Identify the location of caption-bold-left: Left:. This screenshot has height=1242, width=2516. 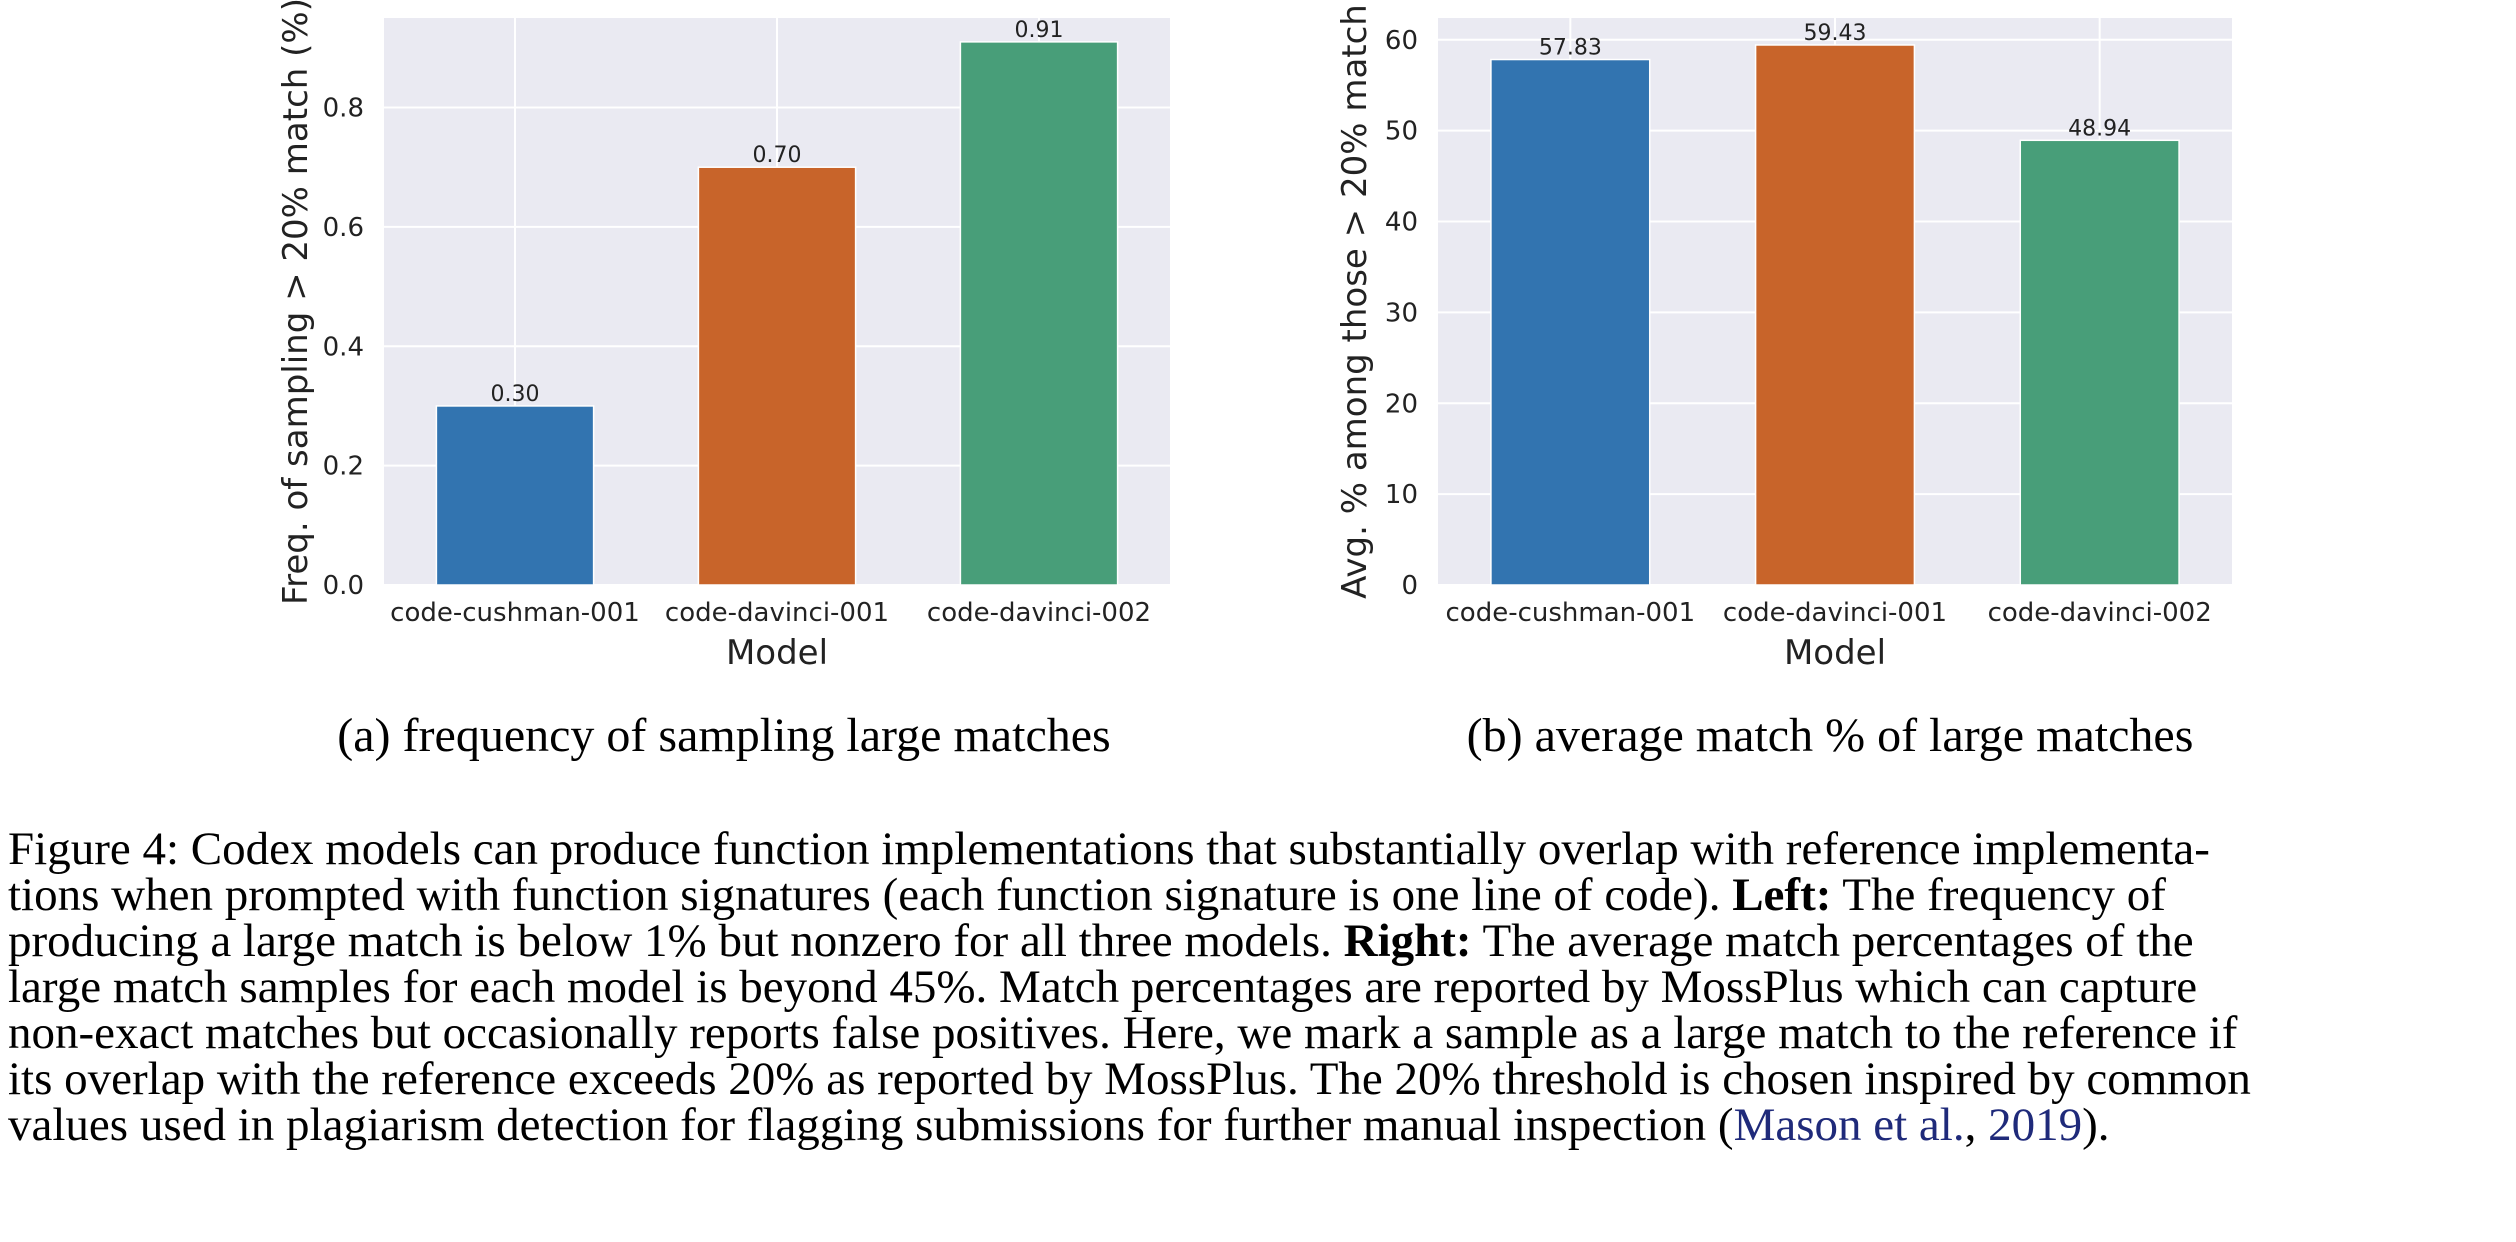
(1782, 895).